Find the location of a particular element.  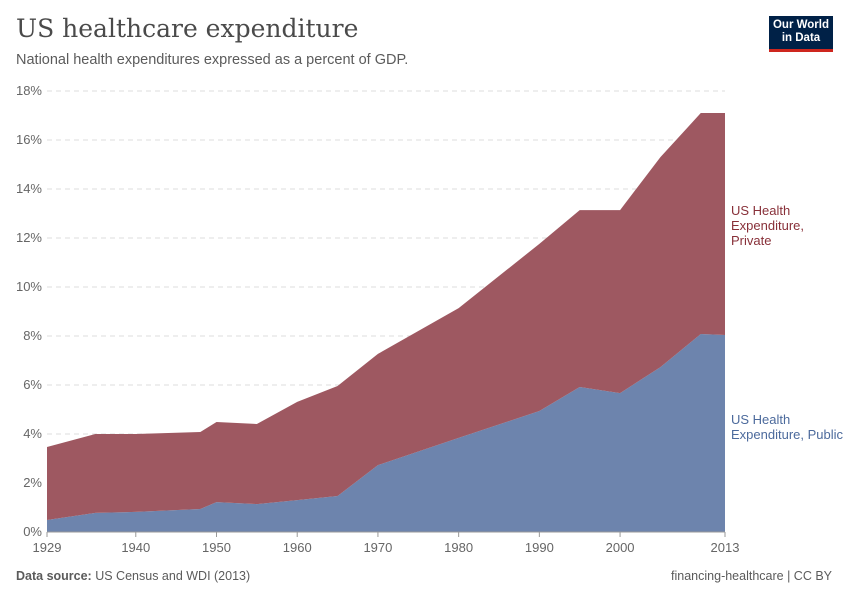

y-tick-label: 0% is located at coordinates (32, 531).